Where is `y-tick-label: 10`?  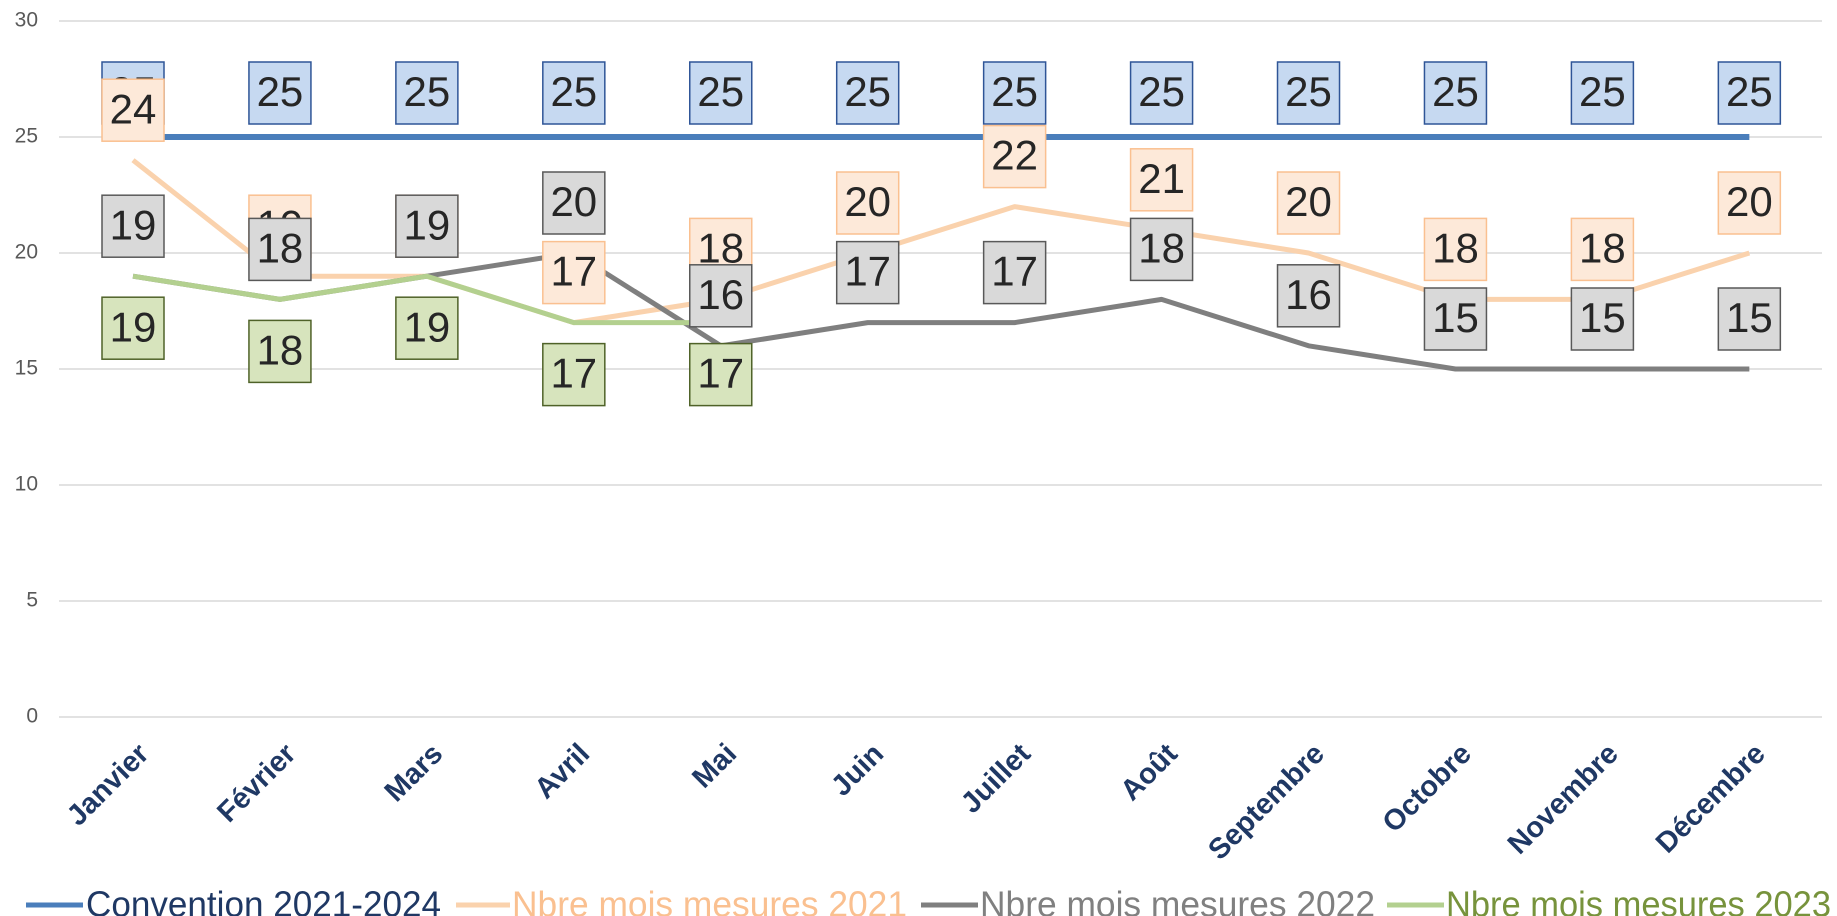 y-tick-label: 10 is located at coordinates (26, 484).